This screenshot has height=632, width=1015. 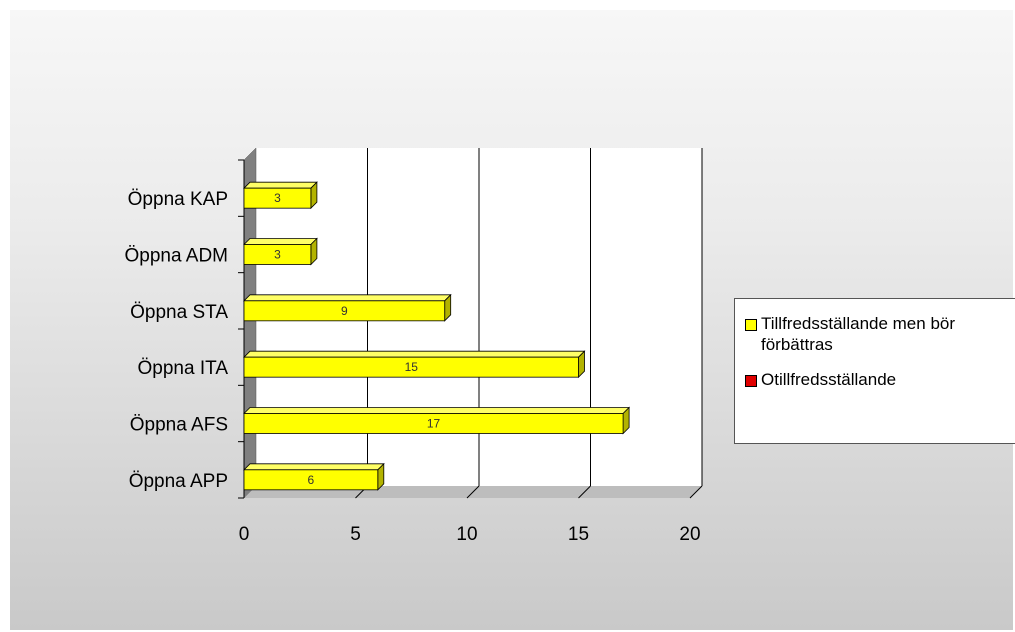 I want to click on legend-label: Tillfredsställande men bör förbättras, so click(x=858, y=334).